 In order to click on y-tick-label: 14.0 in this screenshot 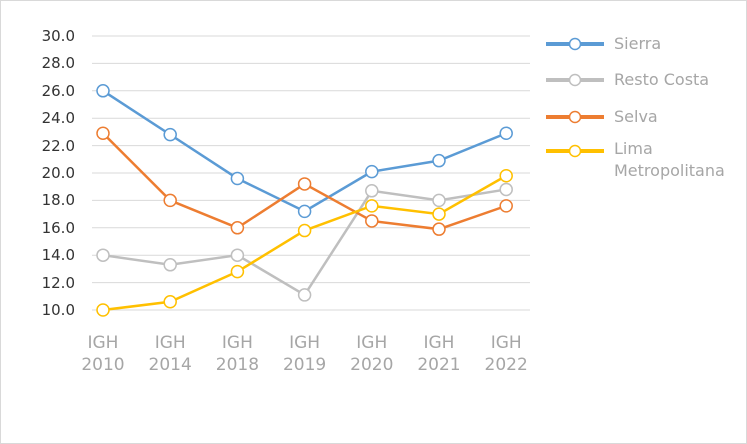, I will do `click(58, 255)`.